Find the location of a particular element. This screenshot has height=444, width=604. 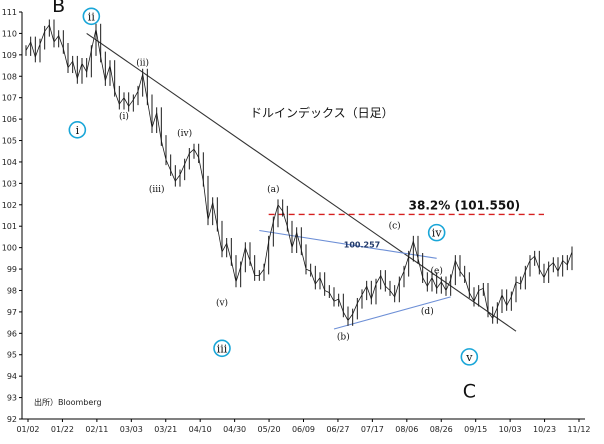

wave-label: (b) is located at coordinates (343, 337).